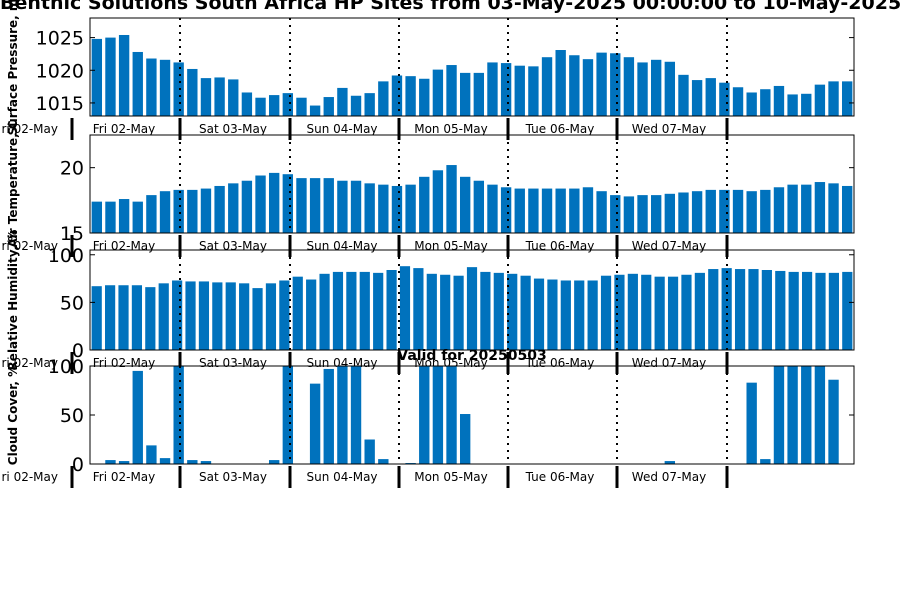 The width and height of the screenshot is (900, 600). What do you see at coordinates (72, 416) in the screenshot?
I see `y-tick-label: 50` at bounding box center [72, 416].